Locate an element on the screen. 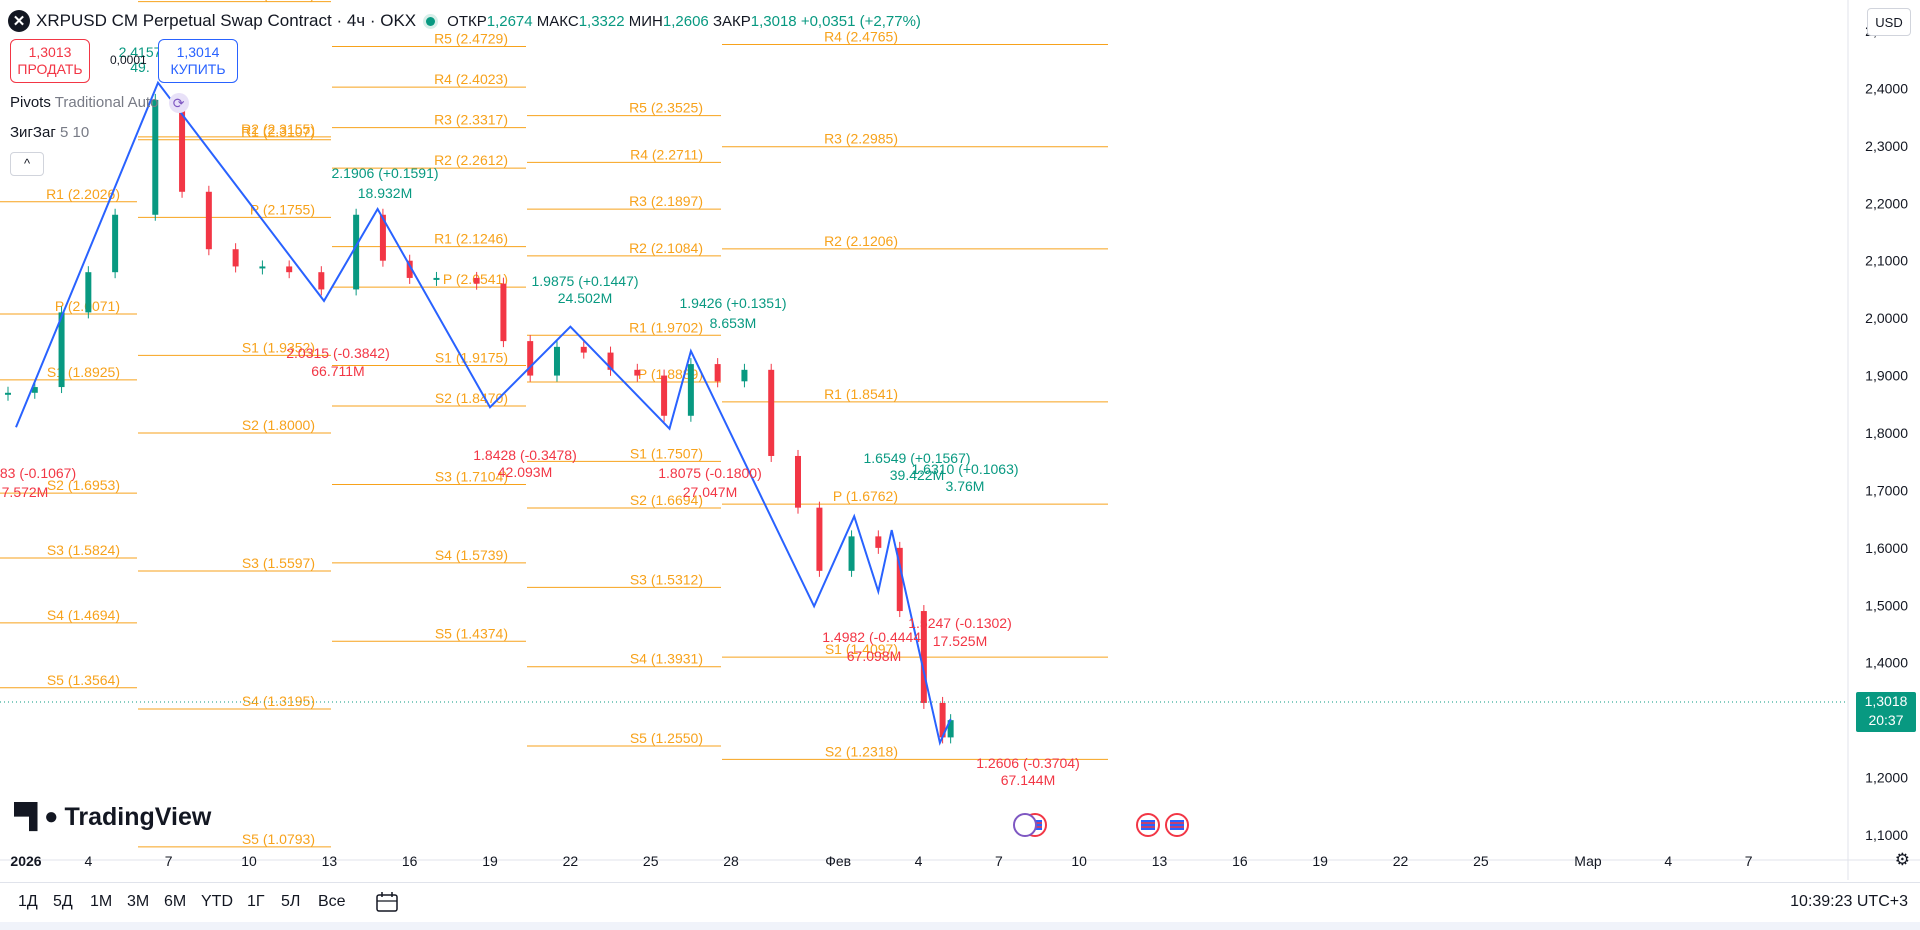  market-status-icon is located at coordinates (431, 21).